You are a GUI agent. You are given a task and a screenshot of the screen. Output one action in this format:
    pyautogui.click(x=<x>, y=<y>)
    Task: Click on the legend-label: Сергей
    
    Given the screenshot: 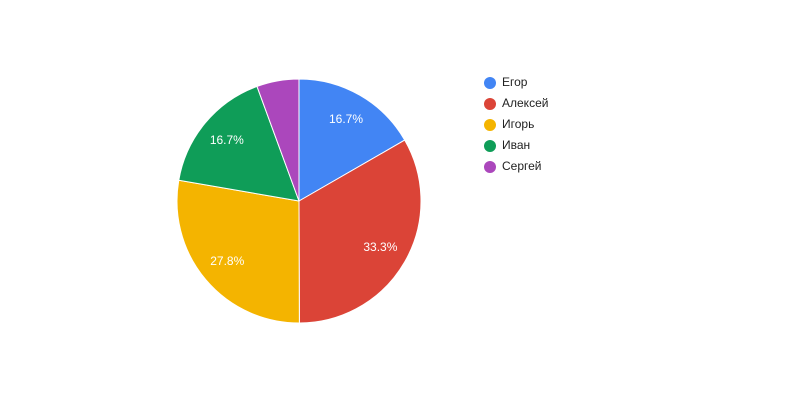 What is the action you would take?
    pyautogui.click(x=522, y=166)
    